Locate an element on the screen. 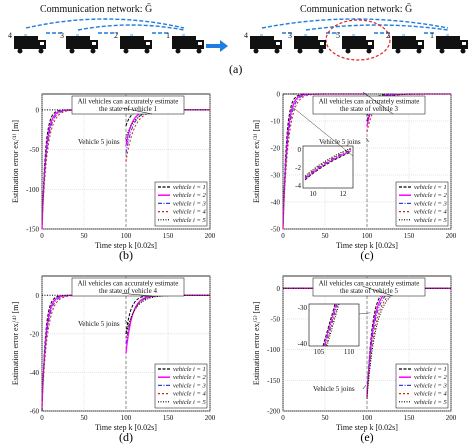 This screenshot has height=444, width=474. inset-y-tick: -2 is located at coordinates (298, 168).